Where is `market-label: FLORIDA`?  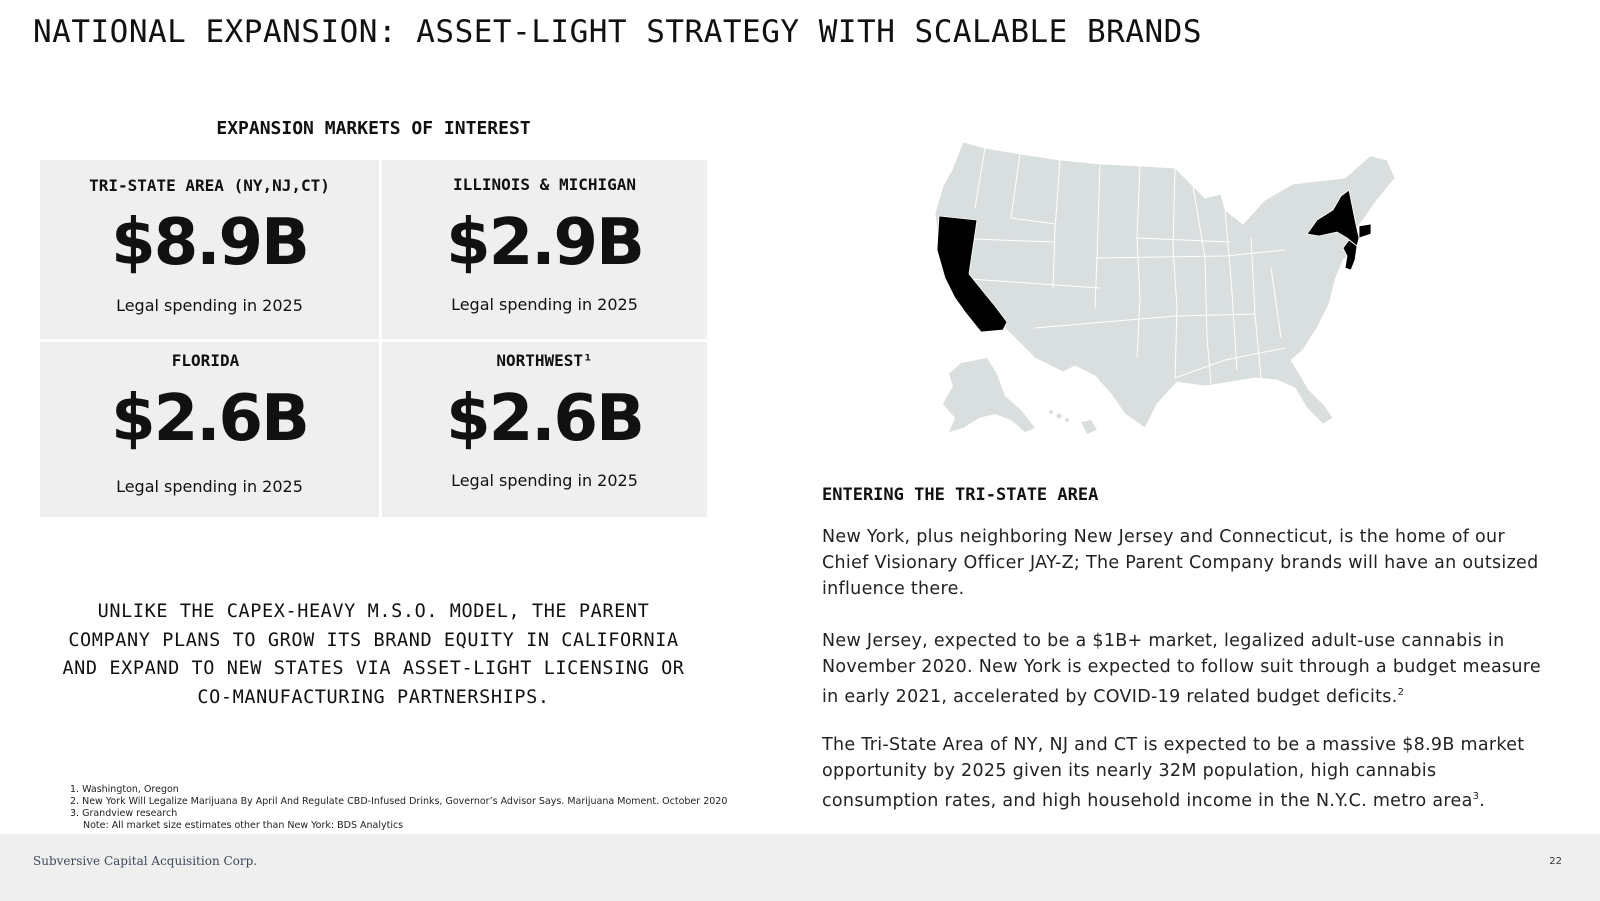 market-label: FLORIDA is located at coordinates (205, 360).